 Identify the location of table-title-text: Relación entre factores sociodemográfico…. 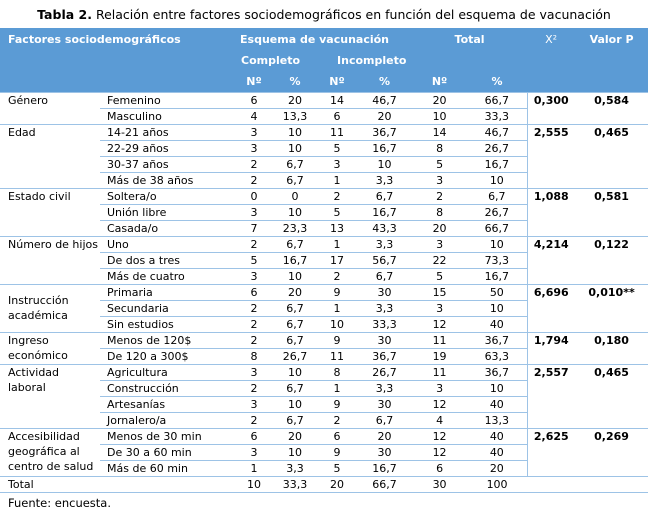
(351, 14).